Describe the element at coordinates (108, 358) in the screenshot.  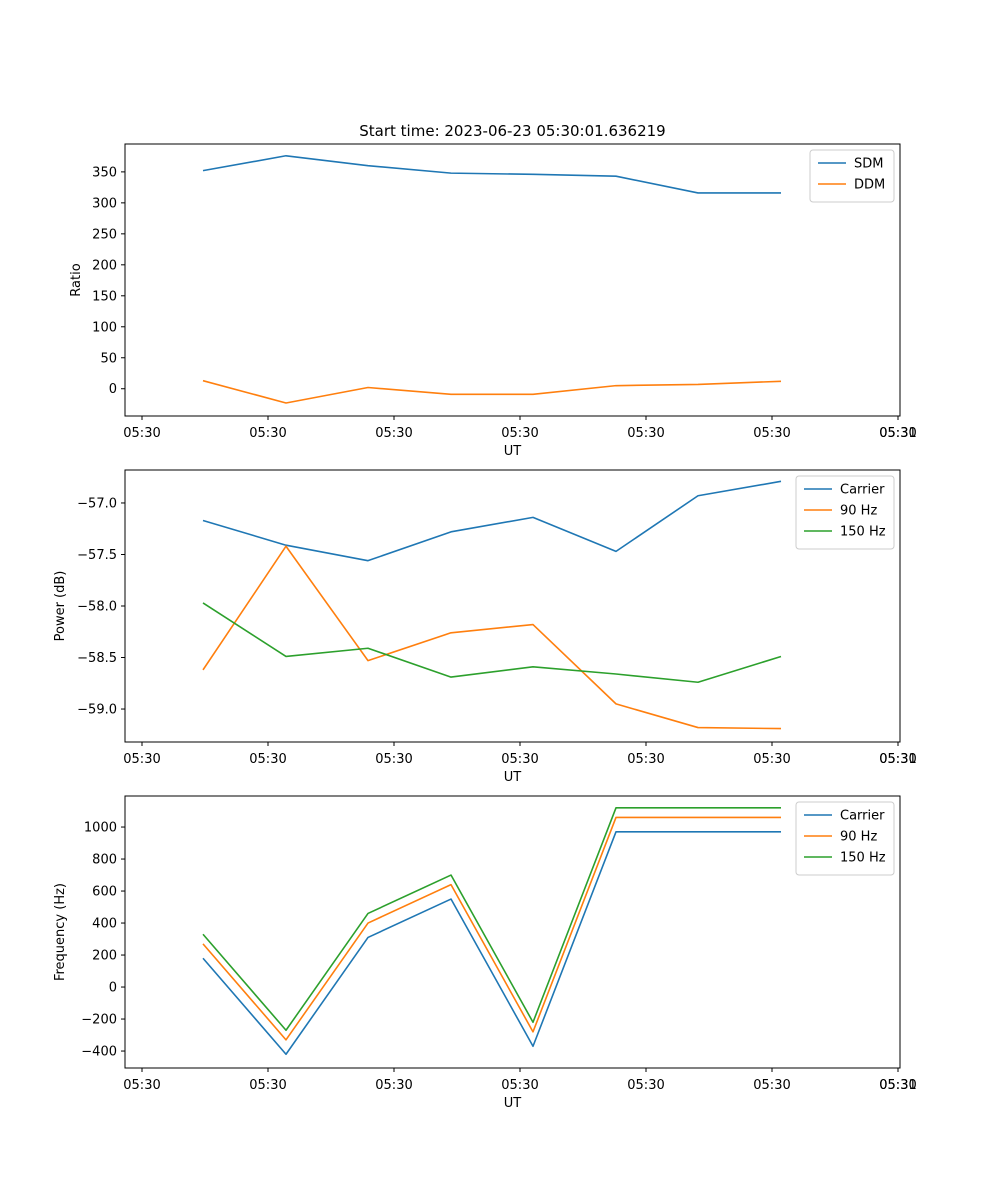
I see `y-tick-label: 50` at that location.